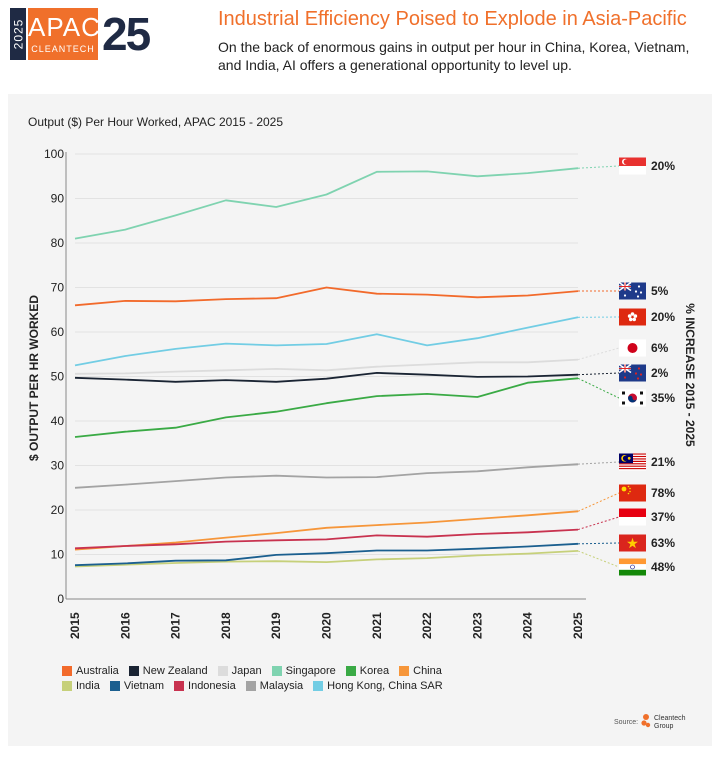 This screenshot has width=713, height=761. I want to click on series-line-china, so click(326, 530).